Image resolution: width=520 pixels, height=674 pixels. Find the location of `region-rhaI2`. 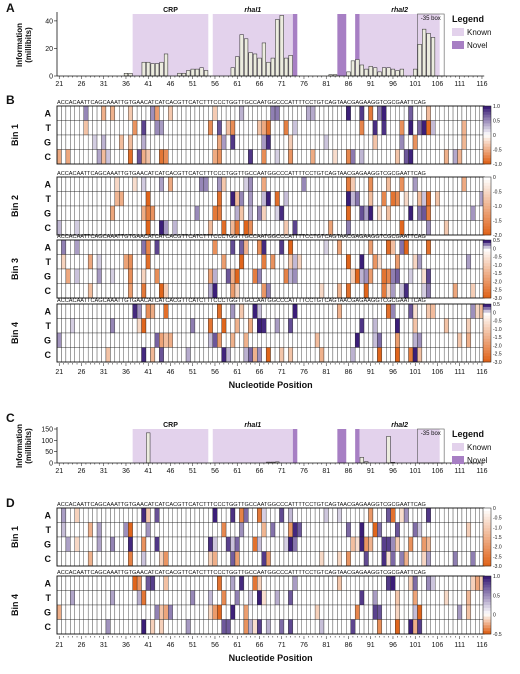

region-rhaI2 is located at coordinates (399, 446).